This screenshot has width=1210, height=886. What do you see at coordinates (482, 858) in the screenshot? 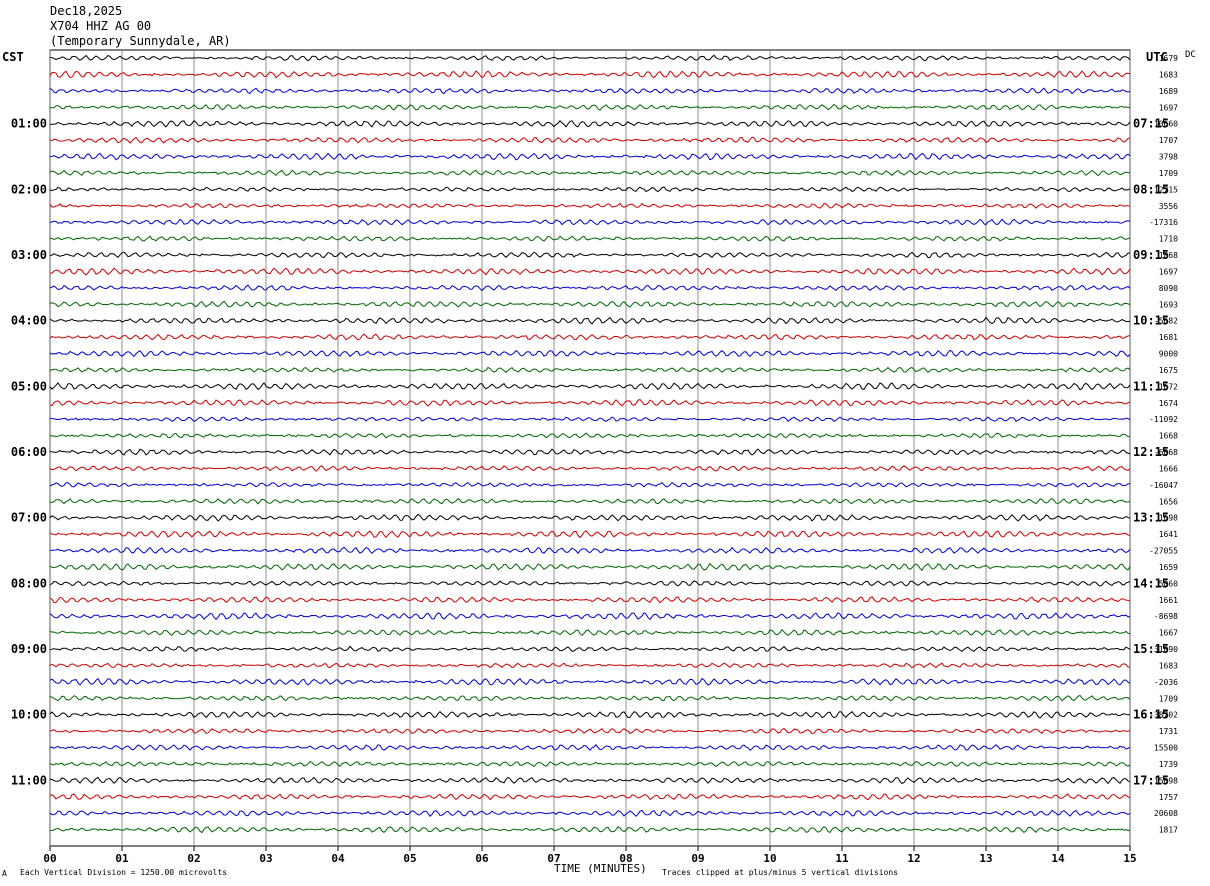
I see `x-tick-label: 06` at bounding box center [482, 858].